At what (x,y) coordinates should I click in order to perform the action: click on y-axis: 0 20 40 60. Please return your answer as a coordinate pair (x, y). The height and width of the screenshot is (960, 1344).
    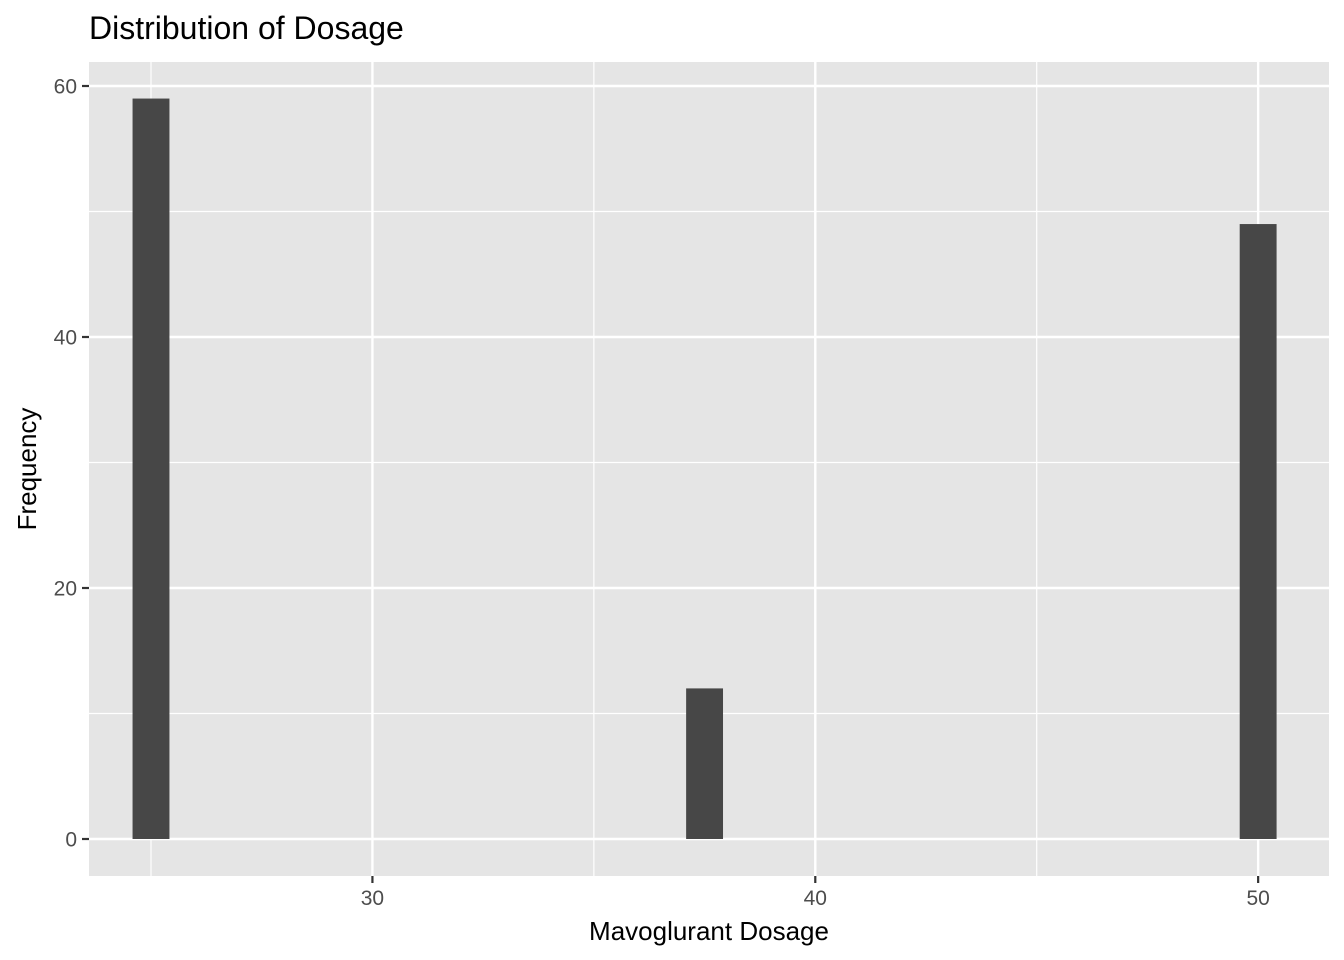
    Looking at the image, I should click on (71, 464).